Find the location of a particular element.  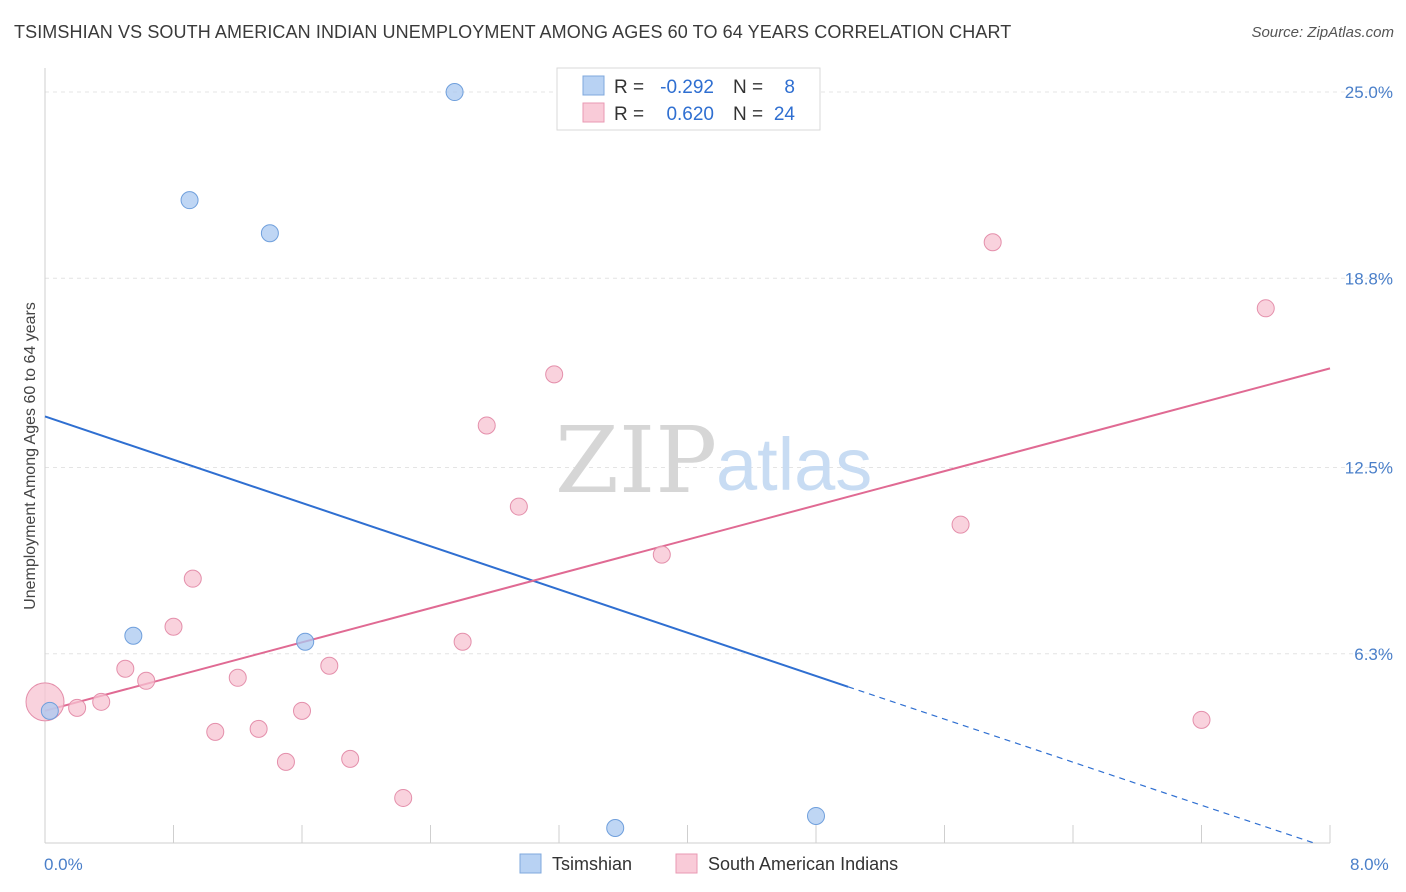

series-legend: Tsimshian South American Indians is located at coordinates (708, 863).